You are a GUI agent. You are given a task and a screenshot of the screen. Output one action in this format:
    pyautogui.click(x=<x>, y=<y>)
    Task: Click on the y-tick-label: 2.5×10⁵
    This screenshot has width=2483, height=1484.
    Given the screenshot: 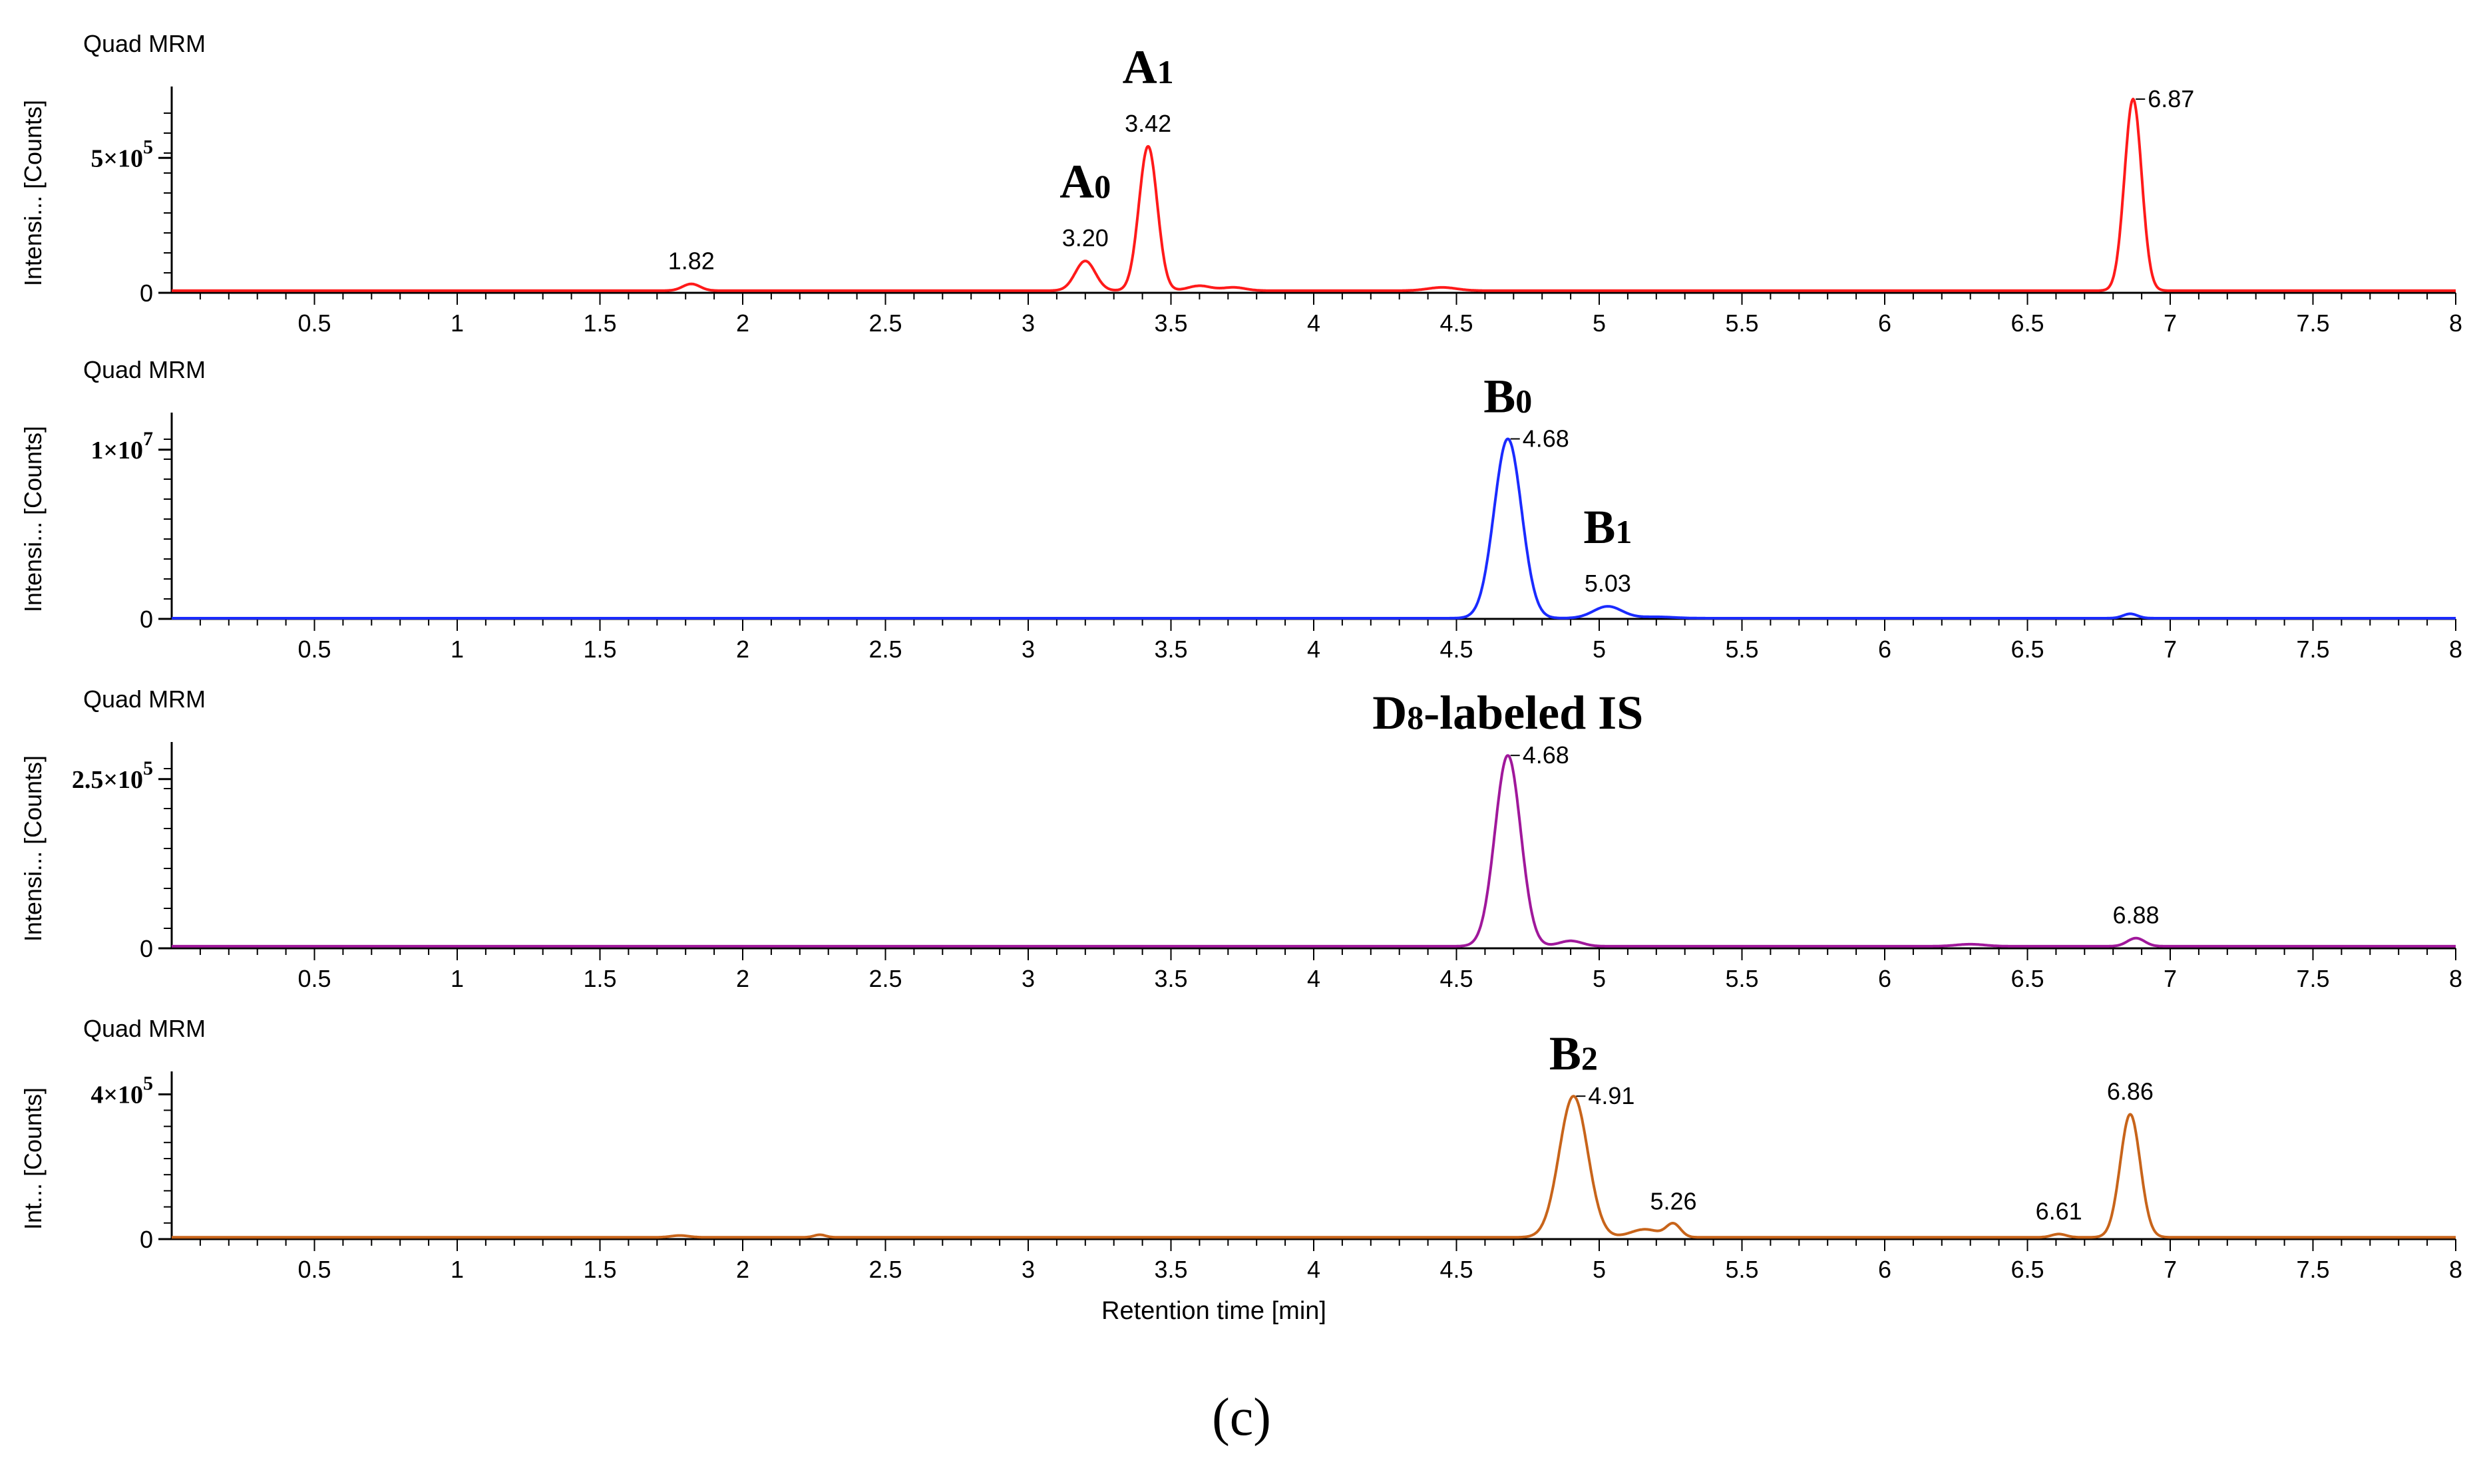 What is the action you would take?
    pyautogui.click(x=112, y=775)
    